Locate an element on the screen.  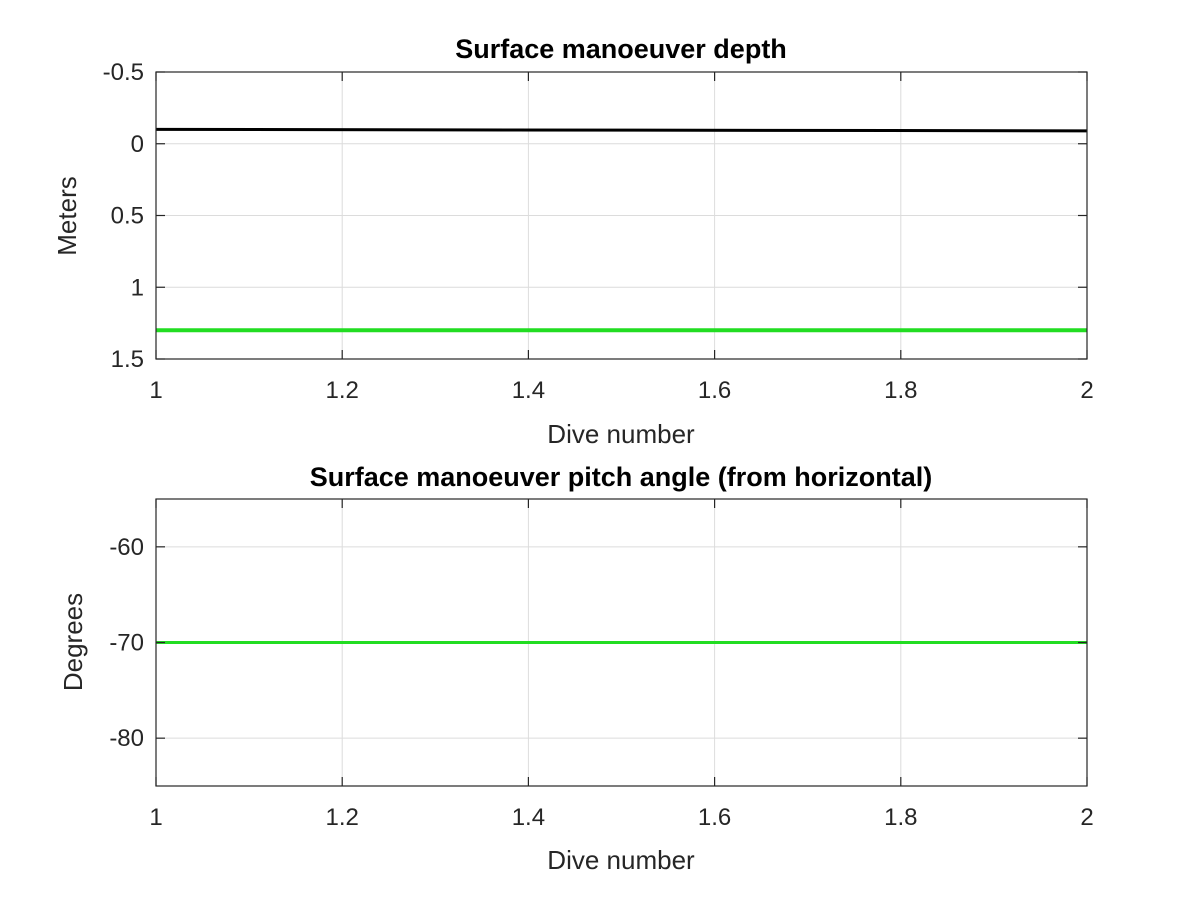
pitch-ylabel: Degrees is located at coordinates (73, 642).